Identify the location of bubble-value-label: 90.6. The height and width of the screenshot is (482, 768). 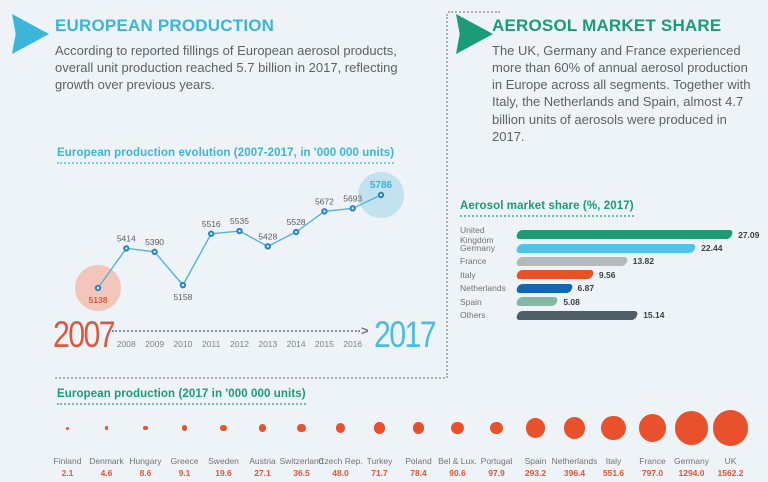
(457, 473).